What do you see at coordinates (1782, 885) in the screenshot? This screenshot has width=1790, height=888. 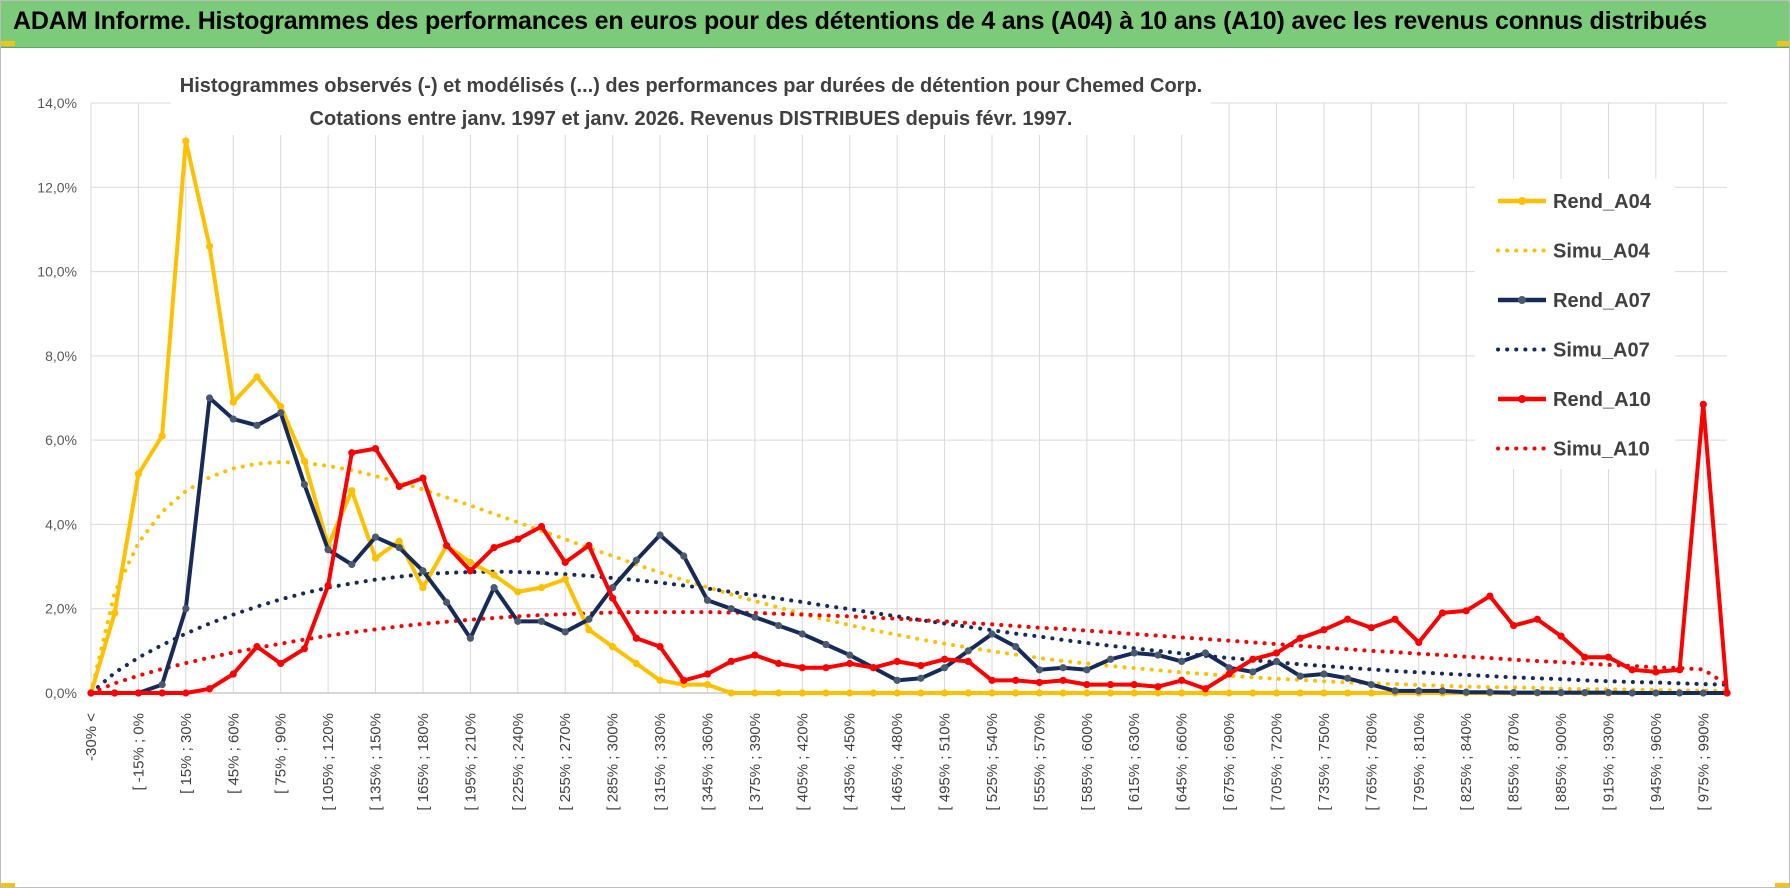 I see `frame-accent-bottom-right` at bounding box center [1782, 885].